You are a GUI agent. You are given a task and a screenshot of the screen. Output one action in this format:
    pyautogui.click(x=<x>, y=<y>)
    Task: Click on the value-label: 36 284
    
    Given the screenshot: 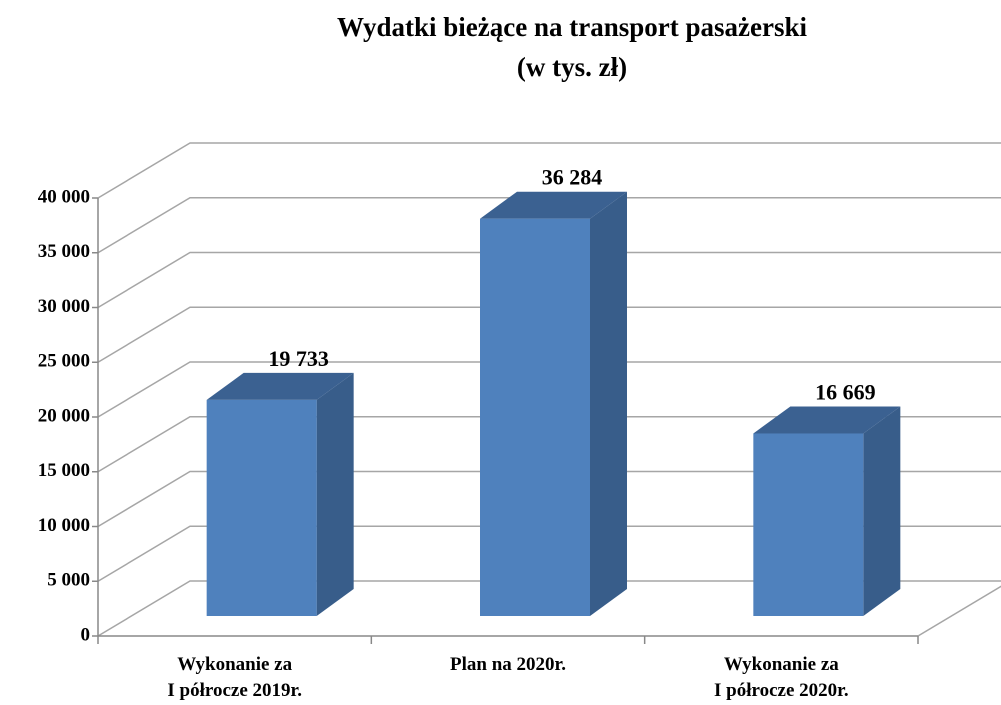 What is the action you would take?
    pyautogui.click(x=572, y=177)
    